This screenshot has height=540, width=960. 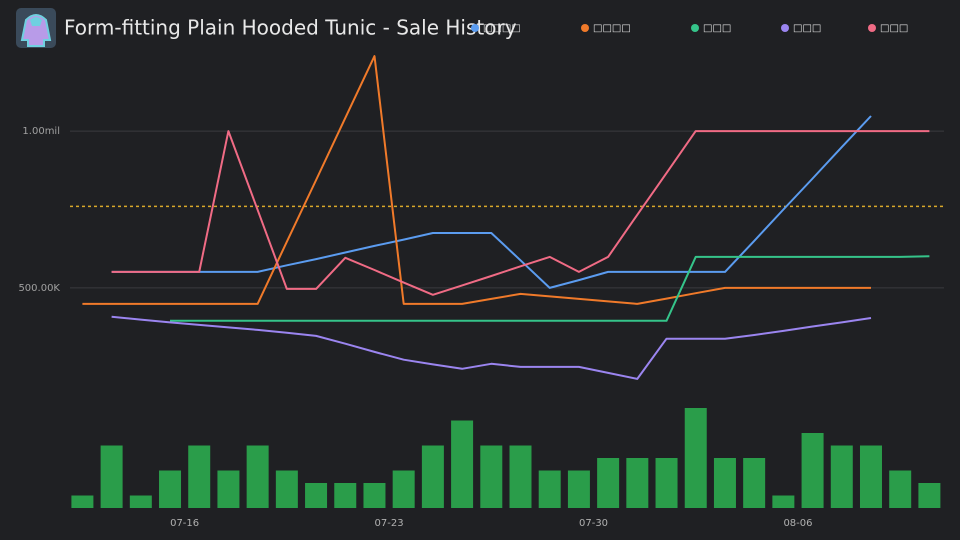 I want to click on y-tick-label: 500.00K, so click(x=39, y=288).